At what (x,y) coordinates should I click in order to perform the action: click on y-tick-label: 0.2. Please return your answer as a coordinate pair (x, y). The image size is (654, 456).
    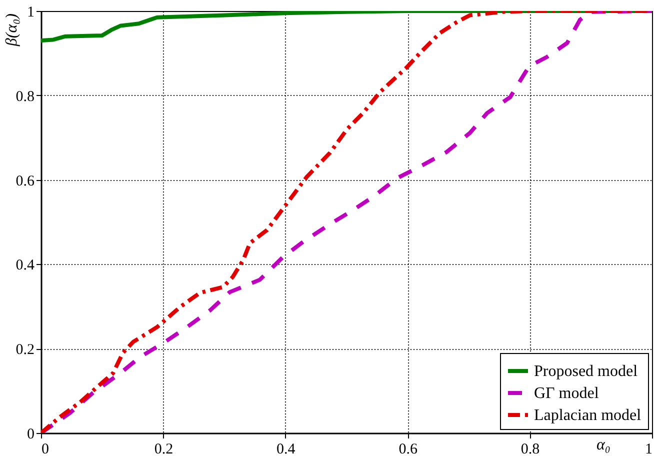
    Looking at the image, I should click on (25, 350).